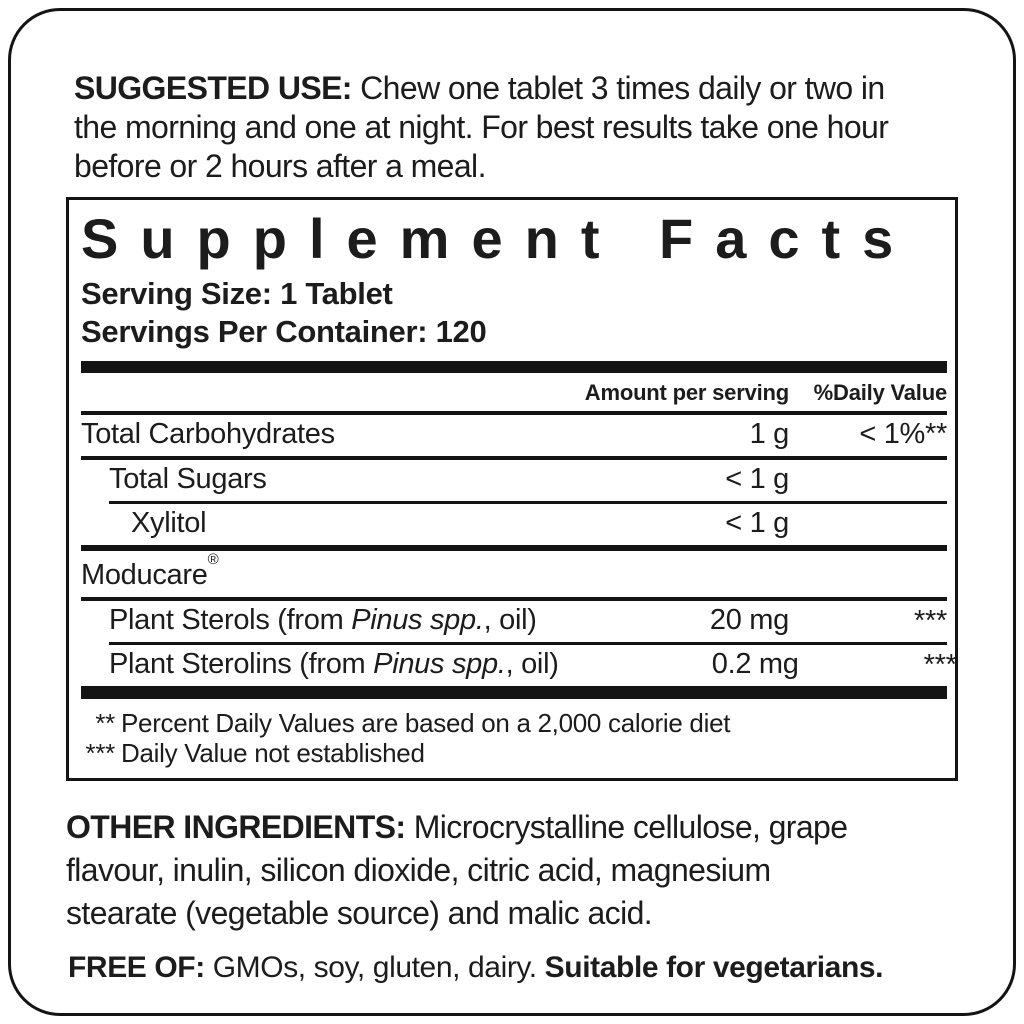  I want to click on table-row-xylitol: Xylitol < 1 g, so click(514, 524).